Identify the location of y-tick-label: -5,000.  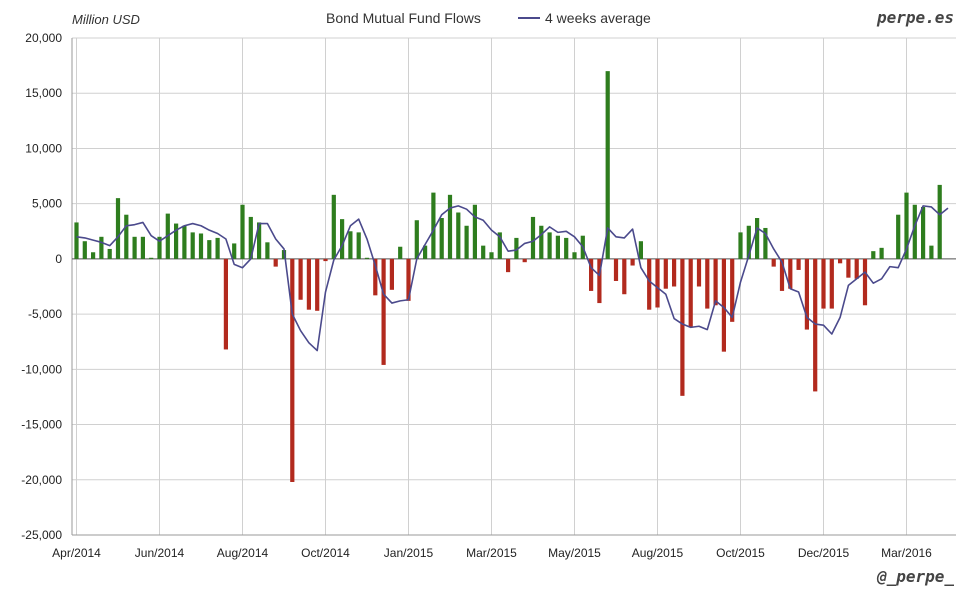
(45, 314).